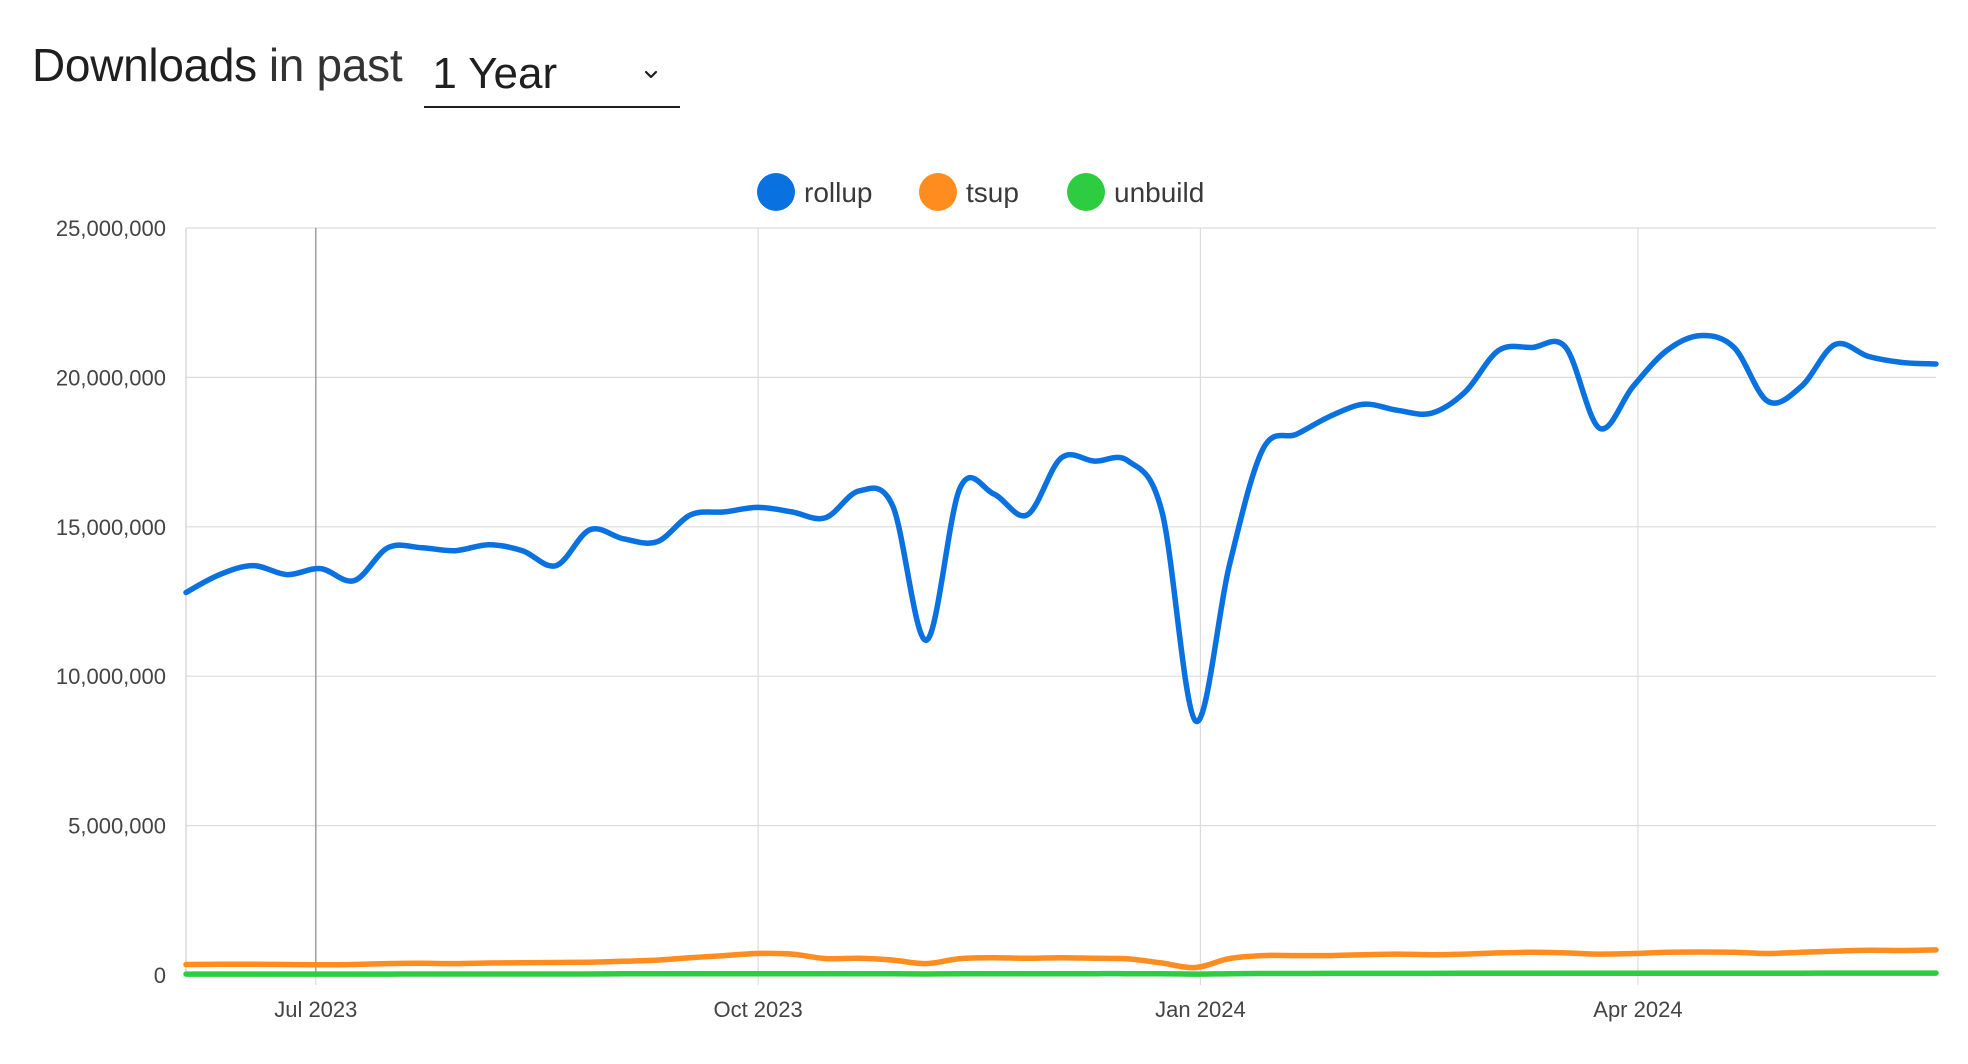 The width and height of the screenshot is (1968, 1064). I want to click on time-range-select: 1 Year, so click(552, 75).